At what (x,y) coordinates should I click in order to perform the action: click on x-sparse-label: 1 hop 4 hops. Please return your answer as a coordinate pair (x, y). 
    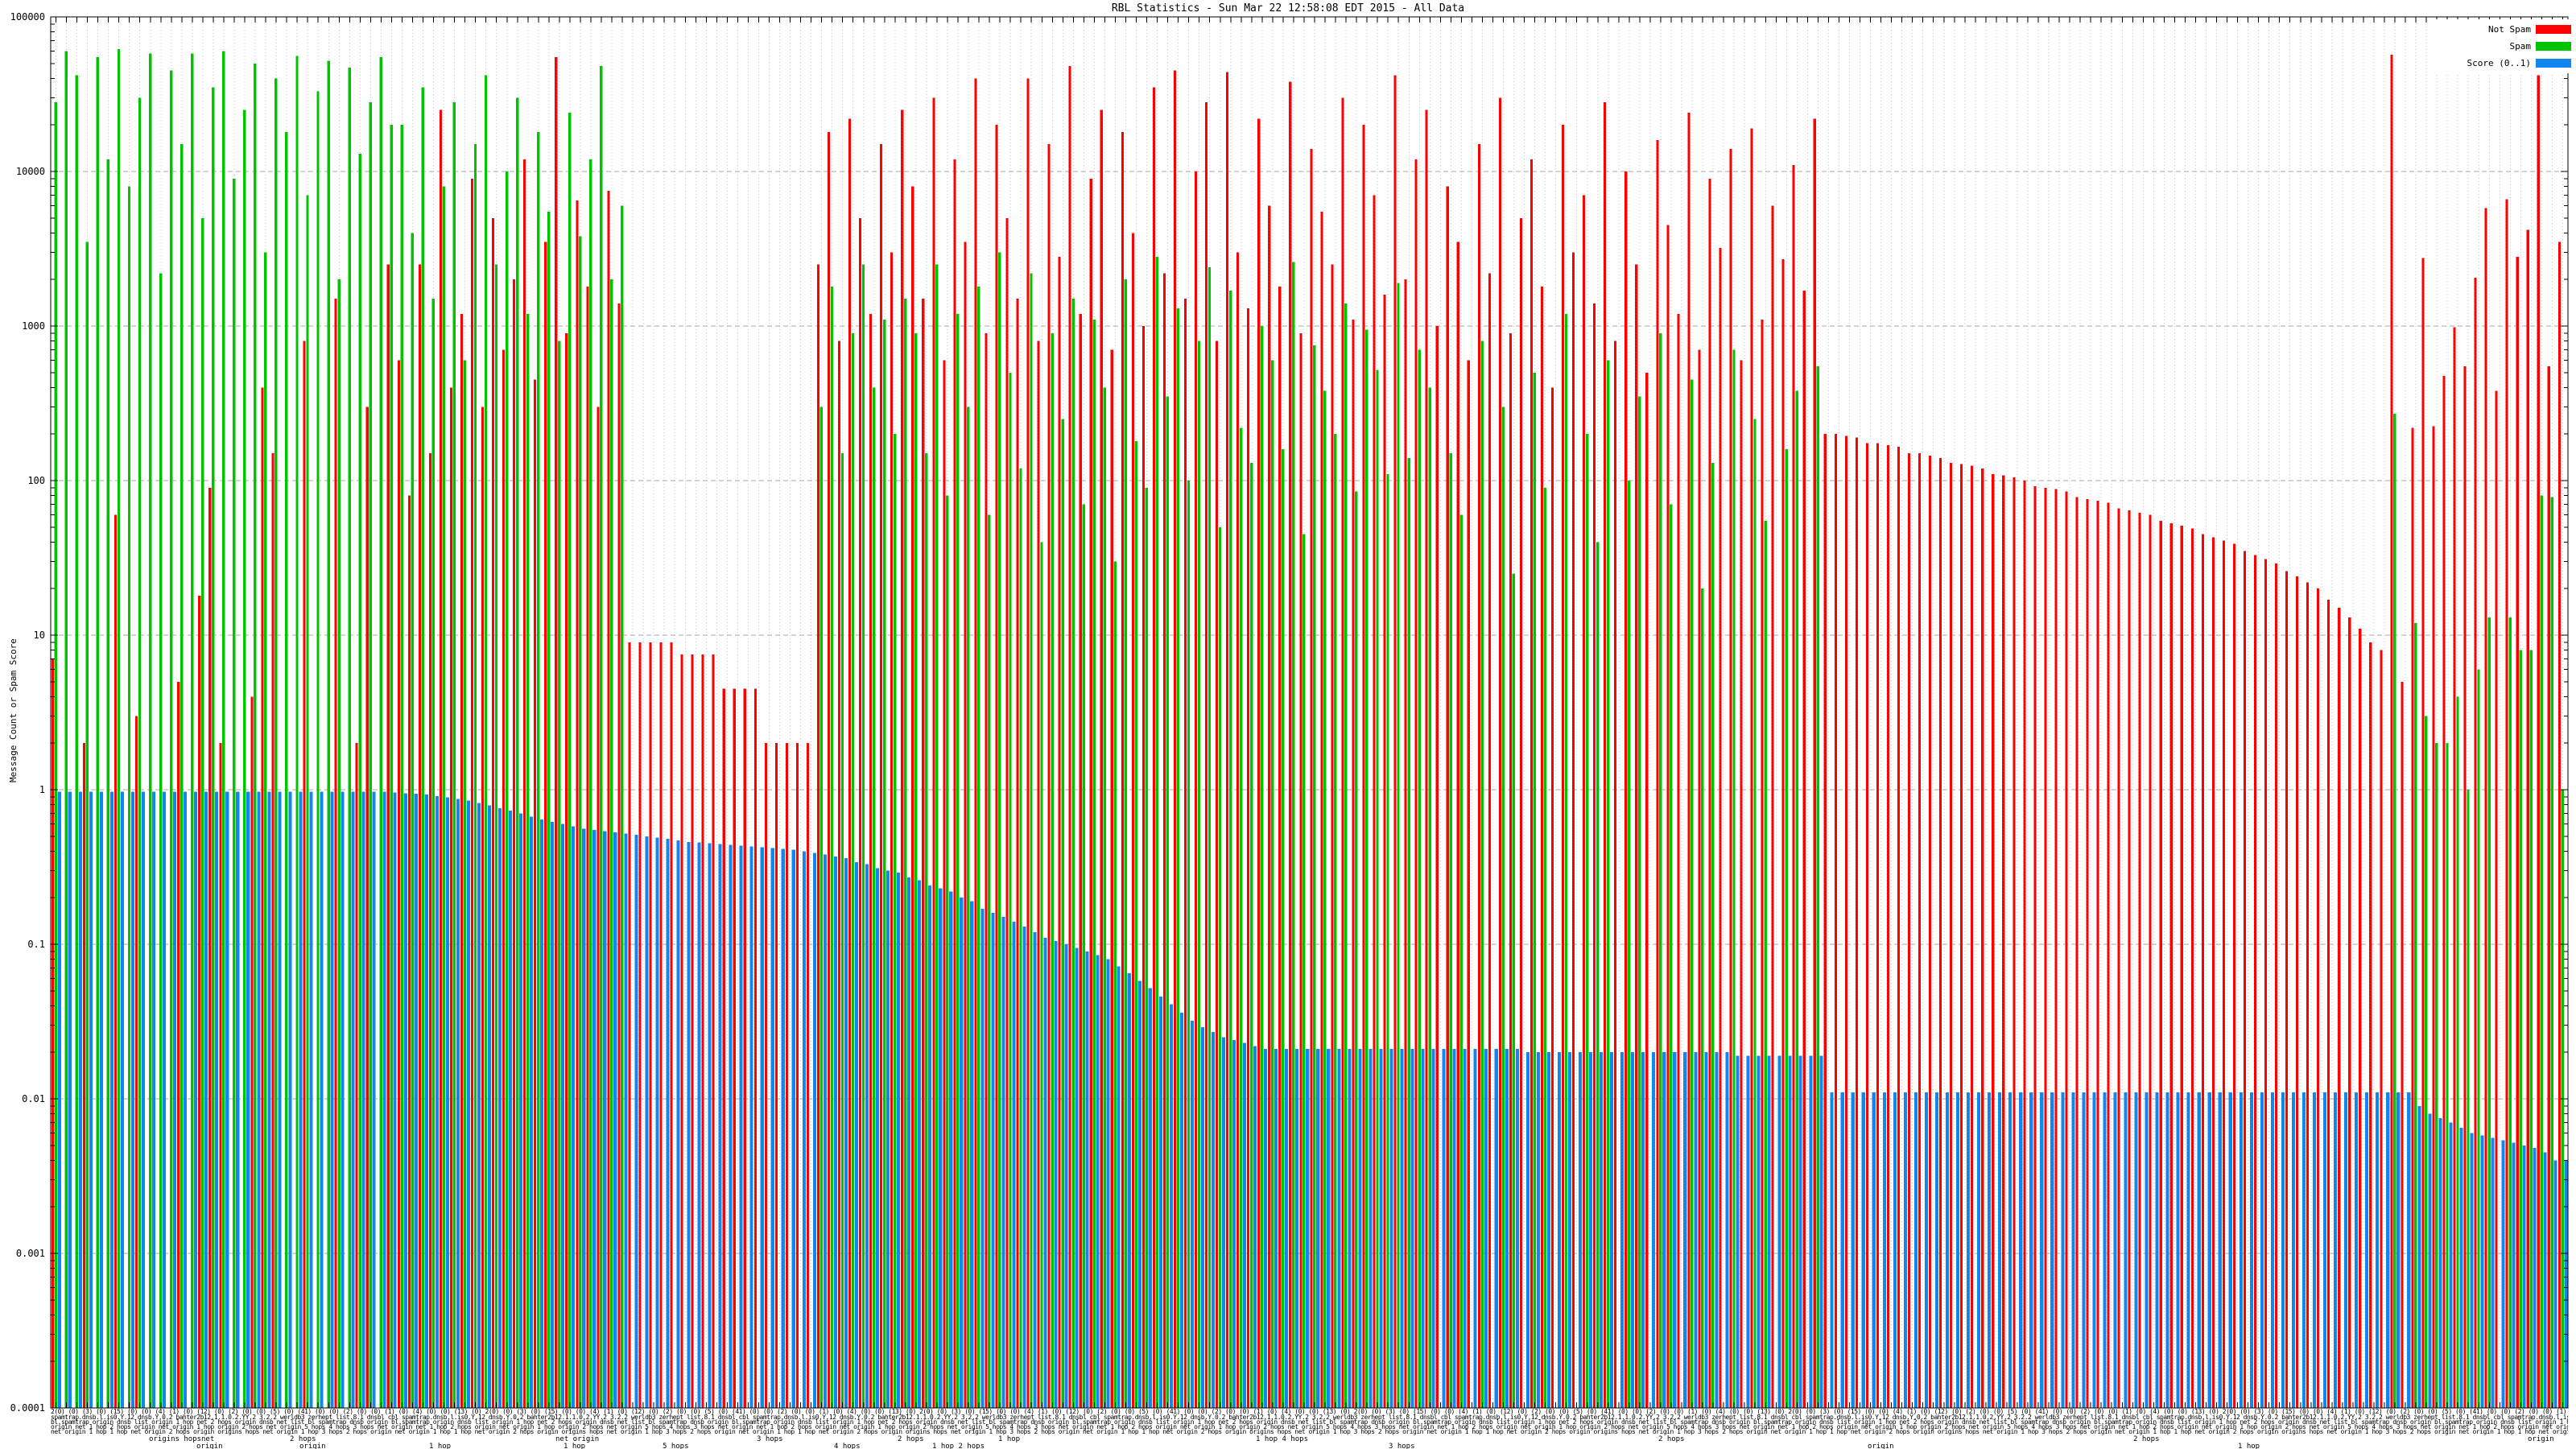
    Looking at the image, I should click on (1282, 1439).